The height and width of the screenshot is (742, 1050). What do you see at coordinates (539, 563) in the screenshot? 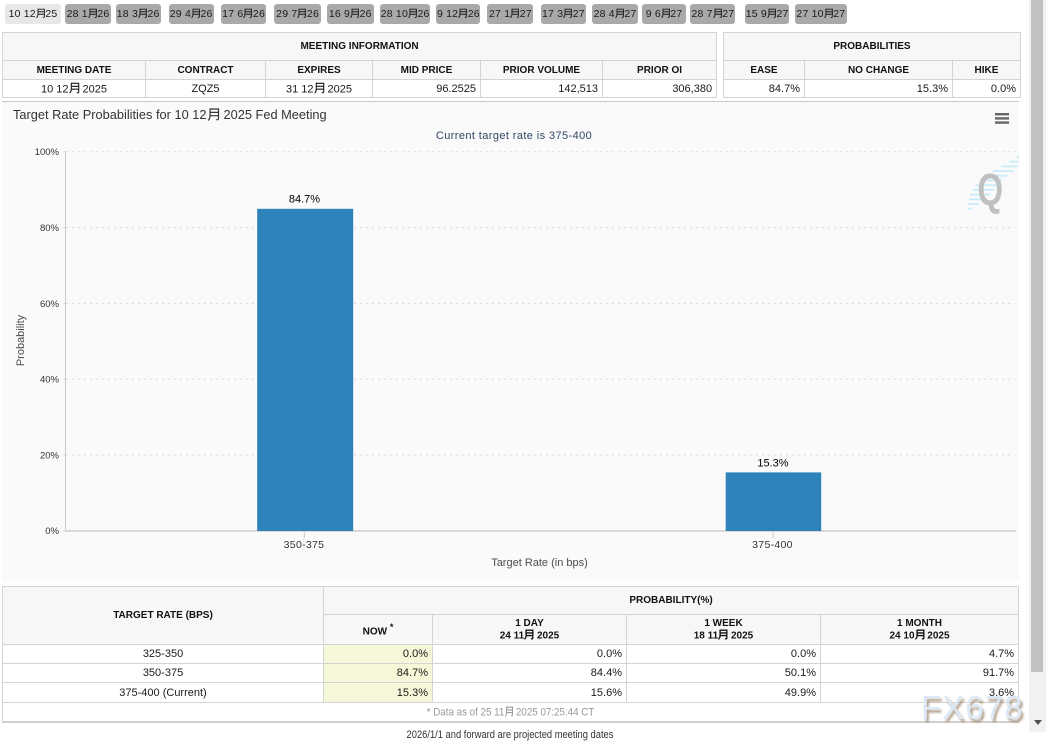
I see `svg-text: Target Rate (in bps)` at bounding box center [539, 563].